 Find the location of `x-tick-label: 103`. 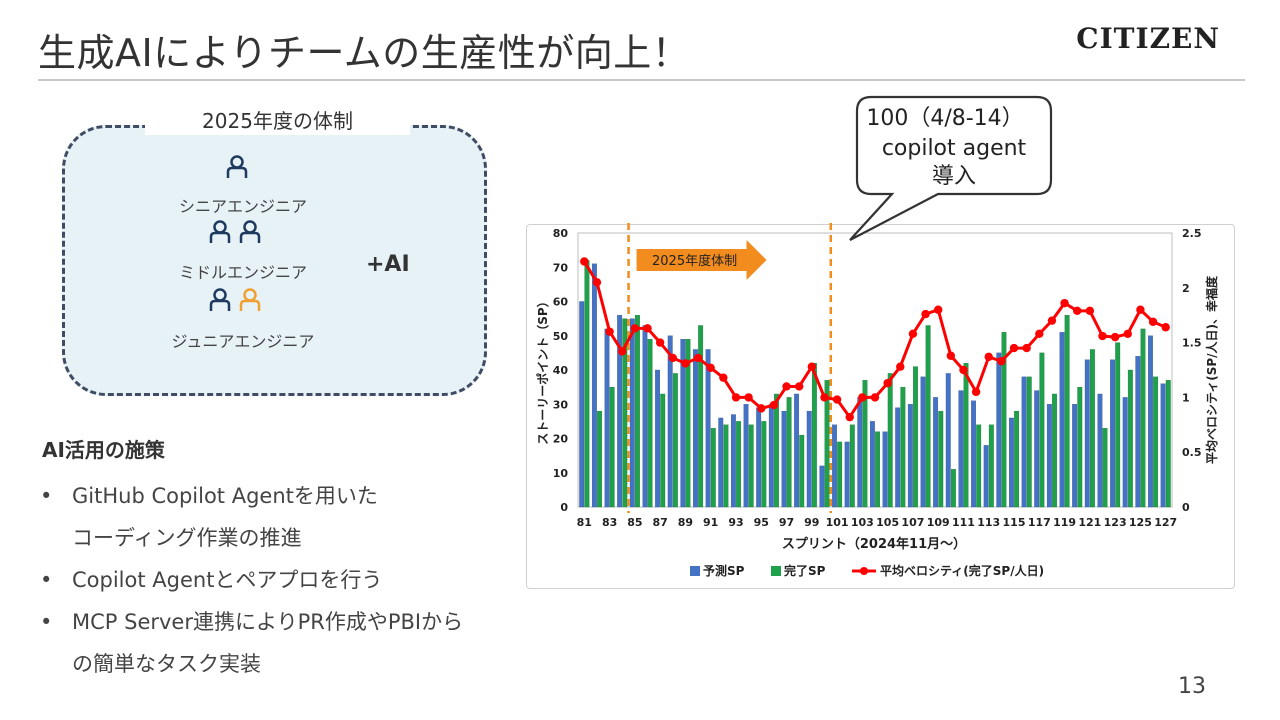

x-tick-label: 103 is located at coordinates (862, 522).